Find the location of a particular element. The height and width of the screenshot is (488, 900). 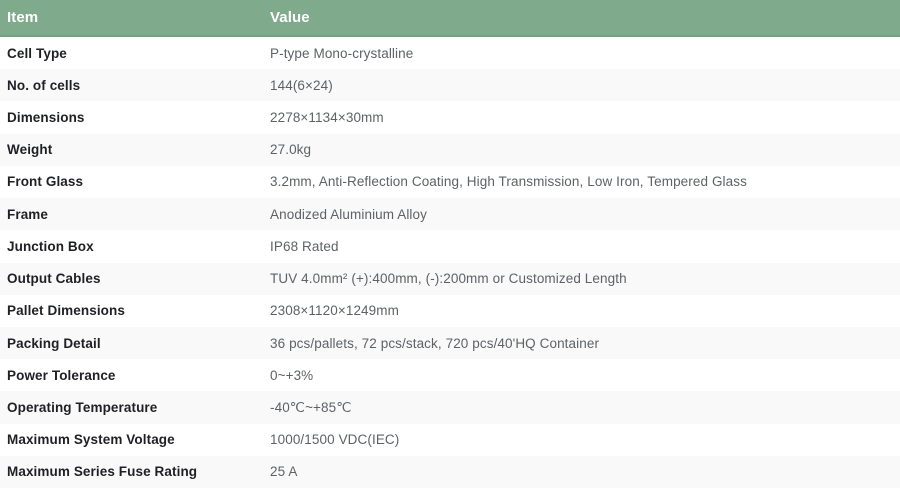

table-row-operating-temperature: Operating Temperature -40℃~+85℃ is located at coordinates (450, 407).